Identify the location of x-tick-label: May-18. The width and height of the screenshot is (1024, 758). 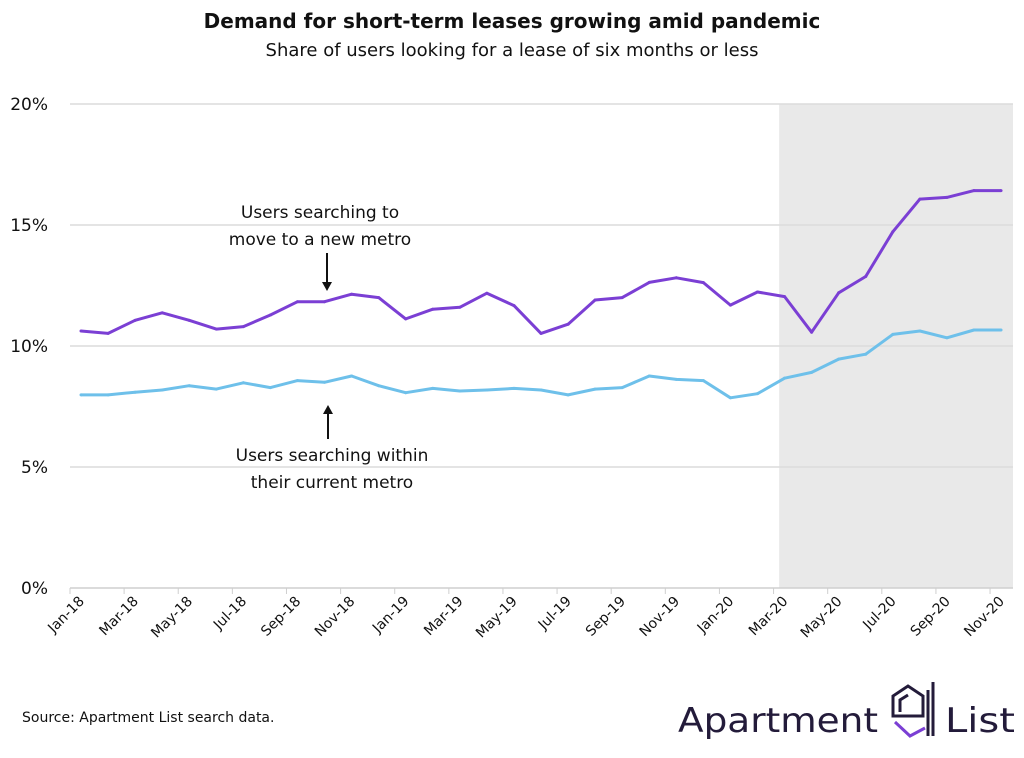
(172, 618).